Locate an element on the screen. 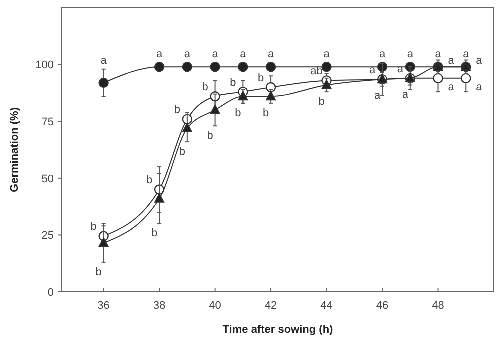  x-tick-label: 38 is located at coordinates (159, 306).